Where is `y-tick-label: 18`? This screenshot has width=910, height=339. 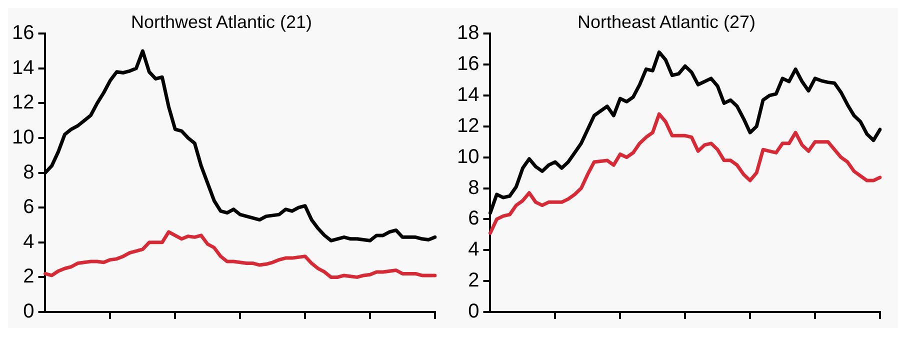
y-tick-label: 18 is located at coordinates (468, 33).